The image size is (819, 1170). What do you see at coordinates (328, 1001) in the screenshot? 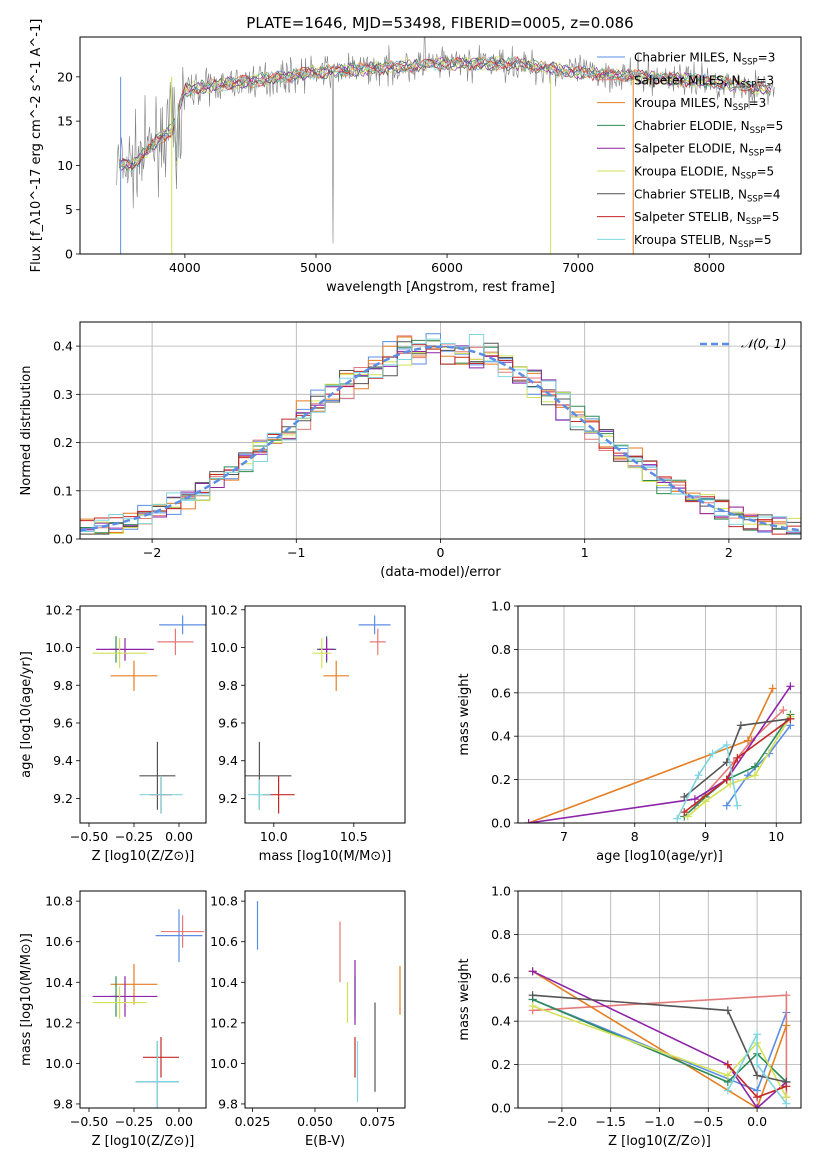
I see `plot-area-mass-vs-ebv` at bounding box center [328, 1001].